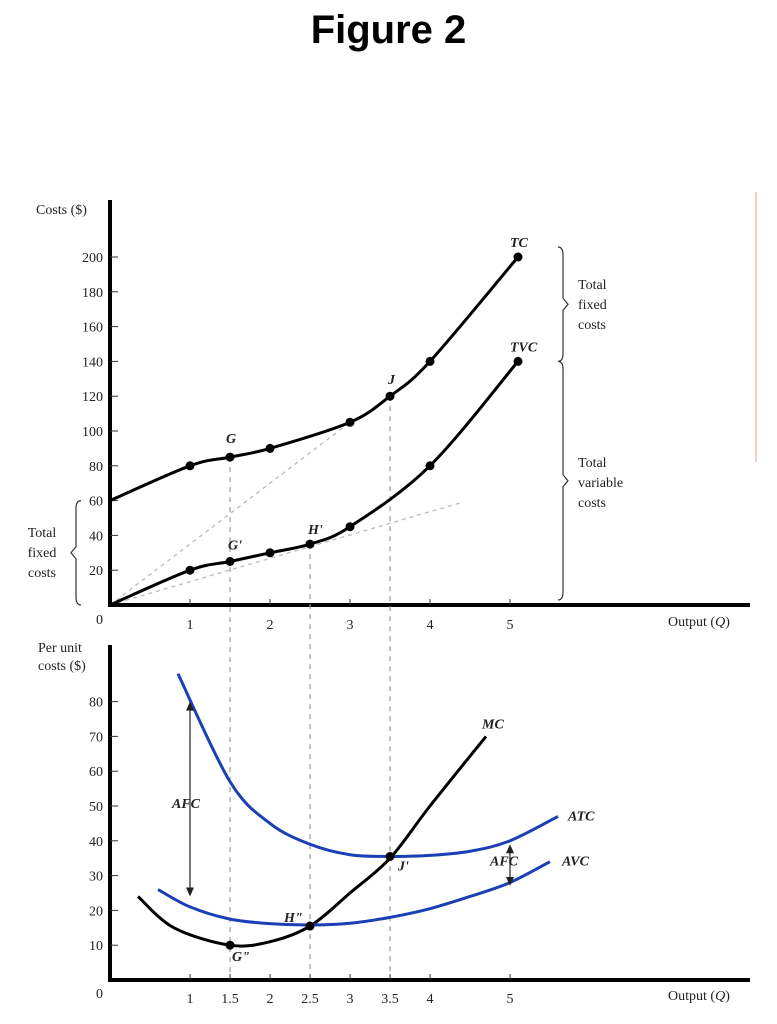 Image resolution: width=777 pixels, height=1024 pixels. What do you see at coordinates (563, 480) in the screenshot?
I see `bracket-right-variable` at bounding box center [563, 480].